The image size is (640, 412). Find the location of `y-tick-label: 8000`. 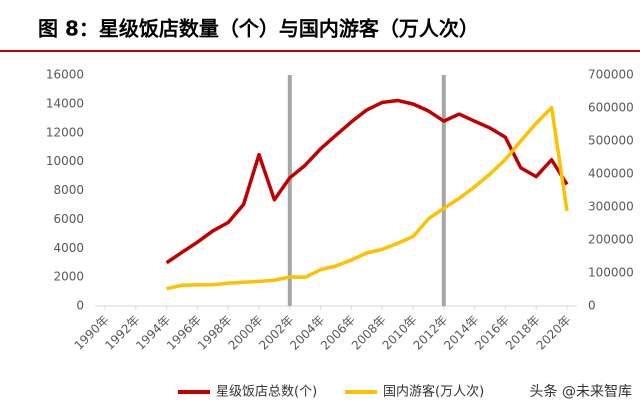

y-tick-label: 8000 is located at coordinates (68, 190).